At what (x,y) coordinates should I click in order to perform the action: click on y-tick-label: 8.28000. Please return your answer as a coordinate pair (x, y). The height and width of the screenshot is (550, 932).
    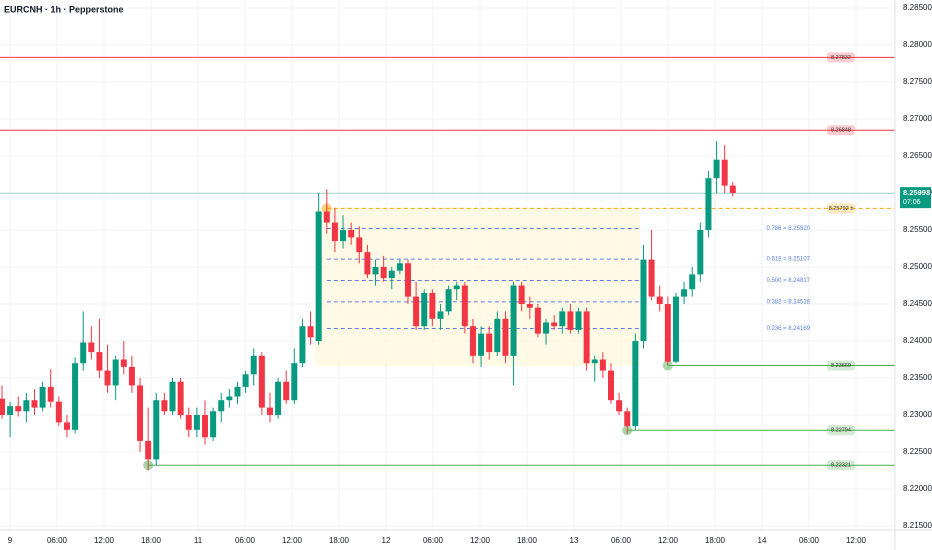
    Looking at the image, I should click on (917, 44).